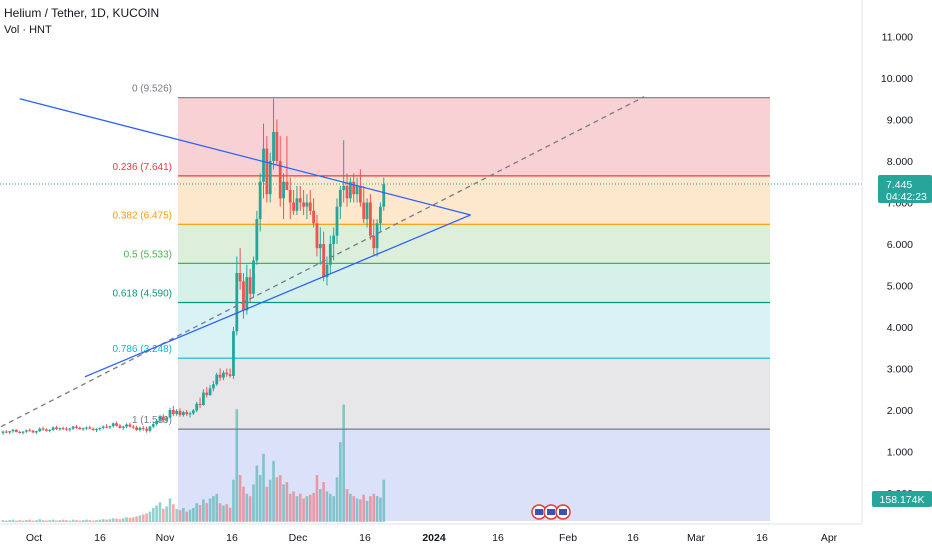 The image size is (932, 550). What do you see at coordinates (434, 538) in the screenshot?
I see `time-axis-label: 2024` at bounding box center [434, 538].